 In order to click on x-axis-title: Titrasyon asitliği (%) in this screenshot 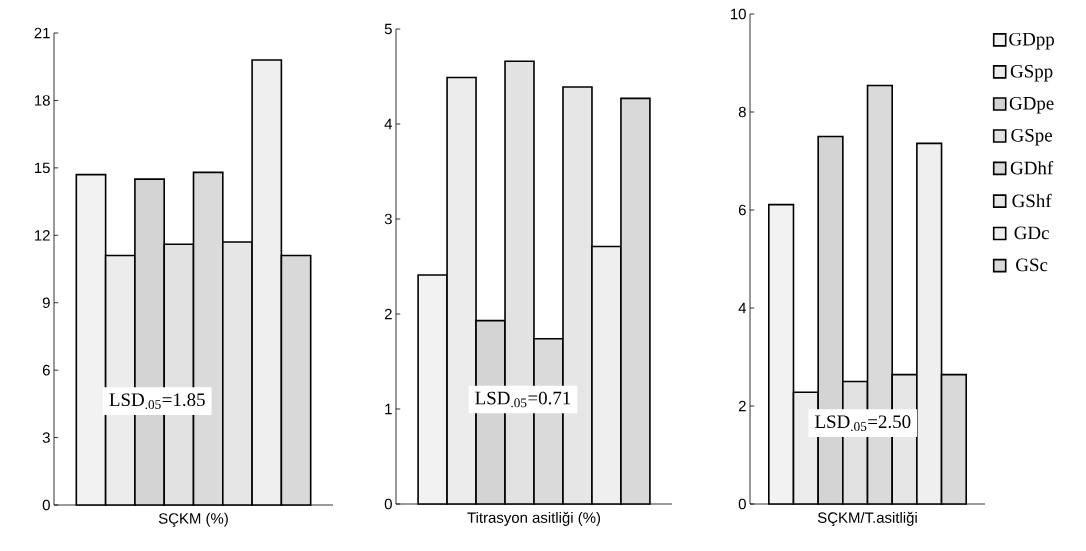, I will do `click(534, 518)`.